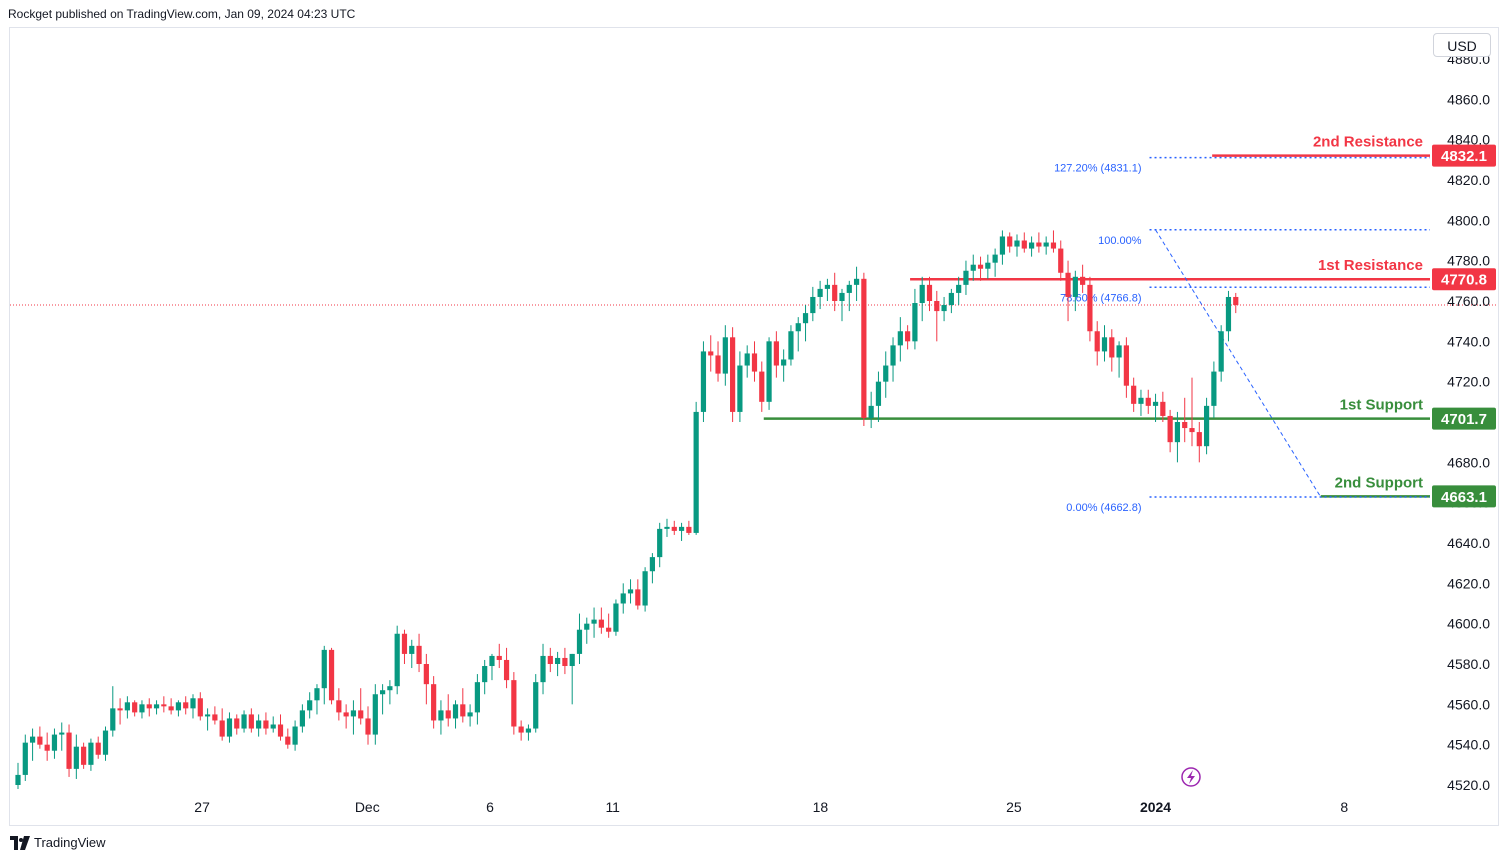 This screenshot has height=861, width=1512. Describe the element at coordinates (1468, 583) in the screenshot. I see `price-tick-label: 4620.0` at that location.